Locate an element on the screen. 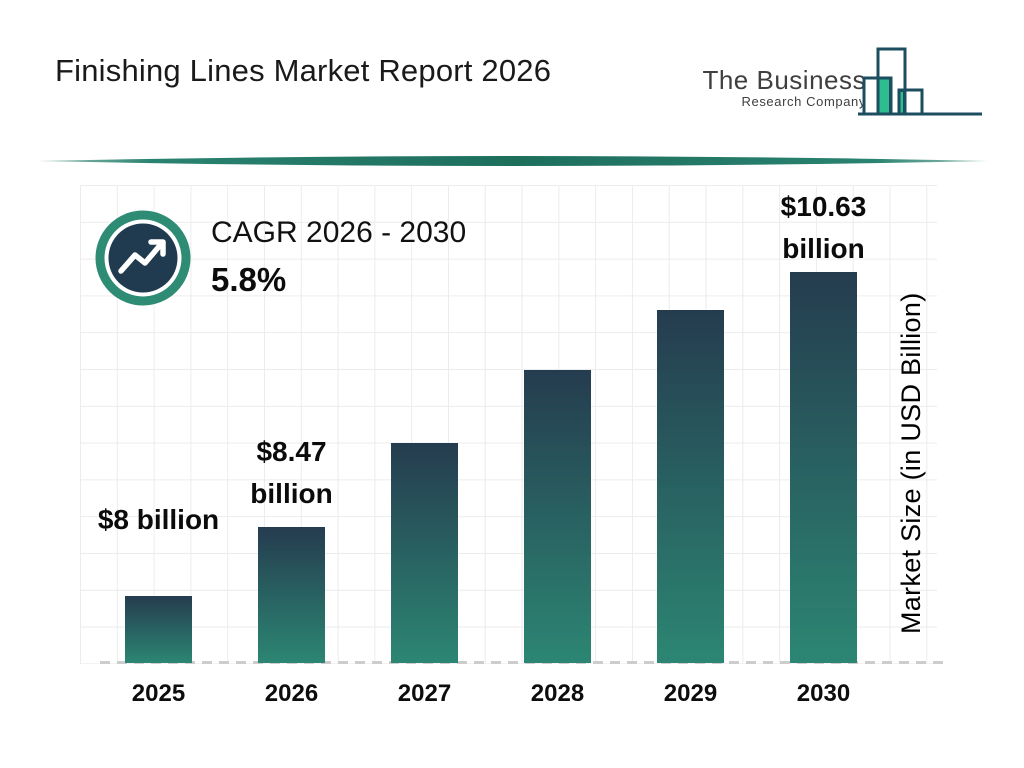 The height and width of the screenshot is (768, 1024). logo-text: The Business Research Company is located at coordinates (778, 87).